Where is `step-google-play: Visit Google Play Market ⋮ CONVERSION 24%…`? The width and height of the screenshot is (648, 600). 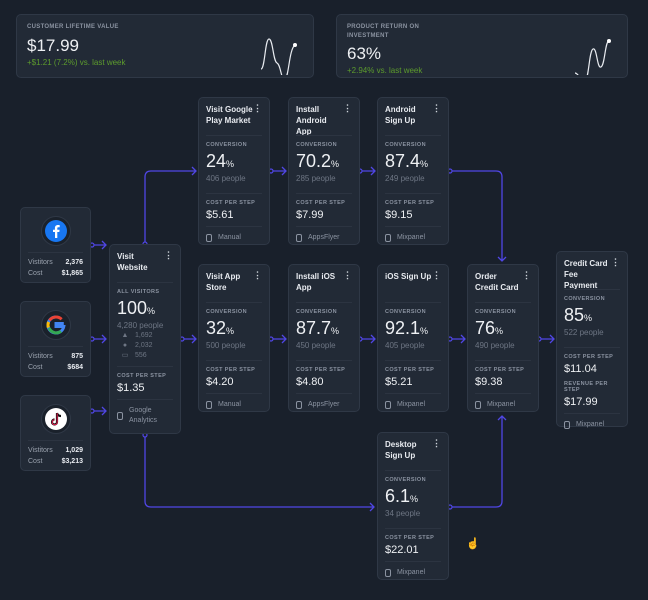
step-google-play: Visit Google Play Market ⋮ CONVERSION 24%… is located at coordinates (234, 171).